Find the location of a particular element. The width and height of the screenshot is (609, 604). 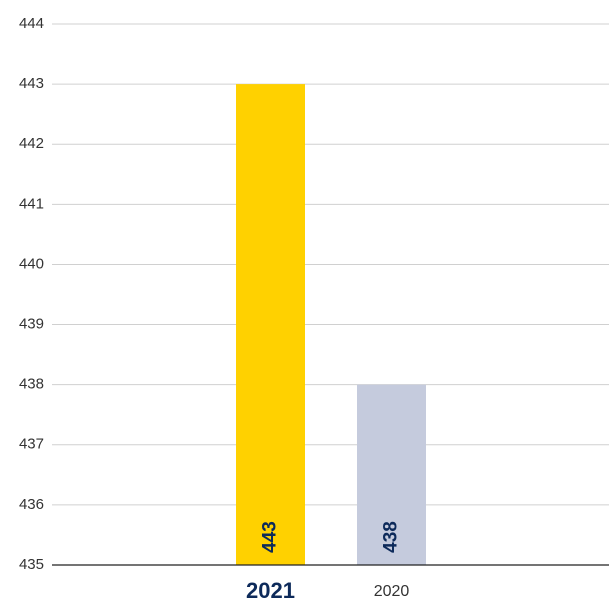

y-tick-label: 437 is located at coordinates (31, 444).